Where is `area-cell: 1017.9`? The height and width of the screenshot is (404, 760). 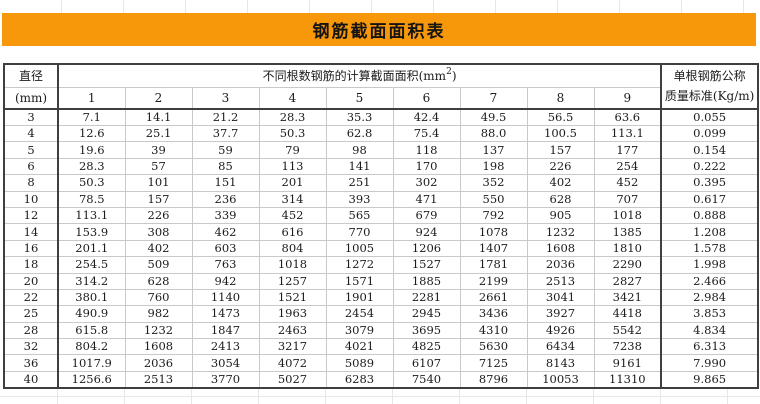
area-cell: 1017.9 is located at coordinates (91, 363).